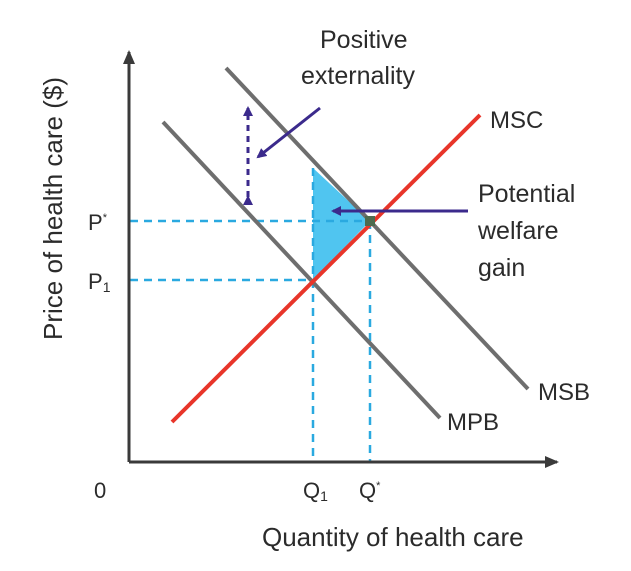 The image size is (631, 571). Describe the element at coordinates (99, 282) in the screenshot. I see `p1-label: P1` at that location.